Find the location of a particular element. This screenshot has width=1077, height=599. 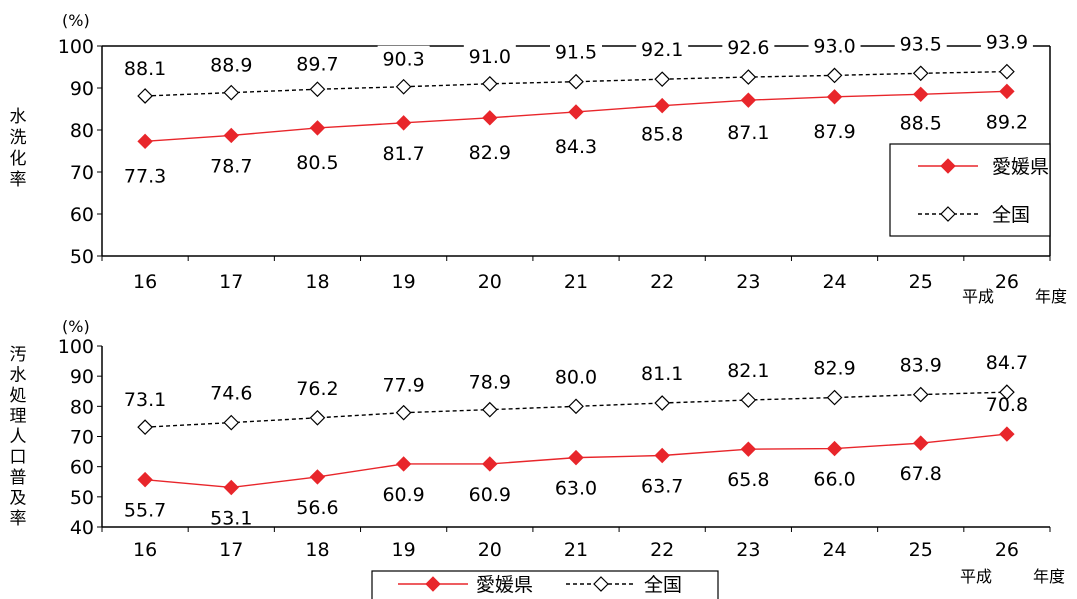

legend-marker-ehime is located at coordinates (948, 166).